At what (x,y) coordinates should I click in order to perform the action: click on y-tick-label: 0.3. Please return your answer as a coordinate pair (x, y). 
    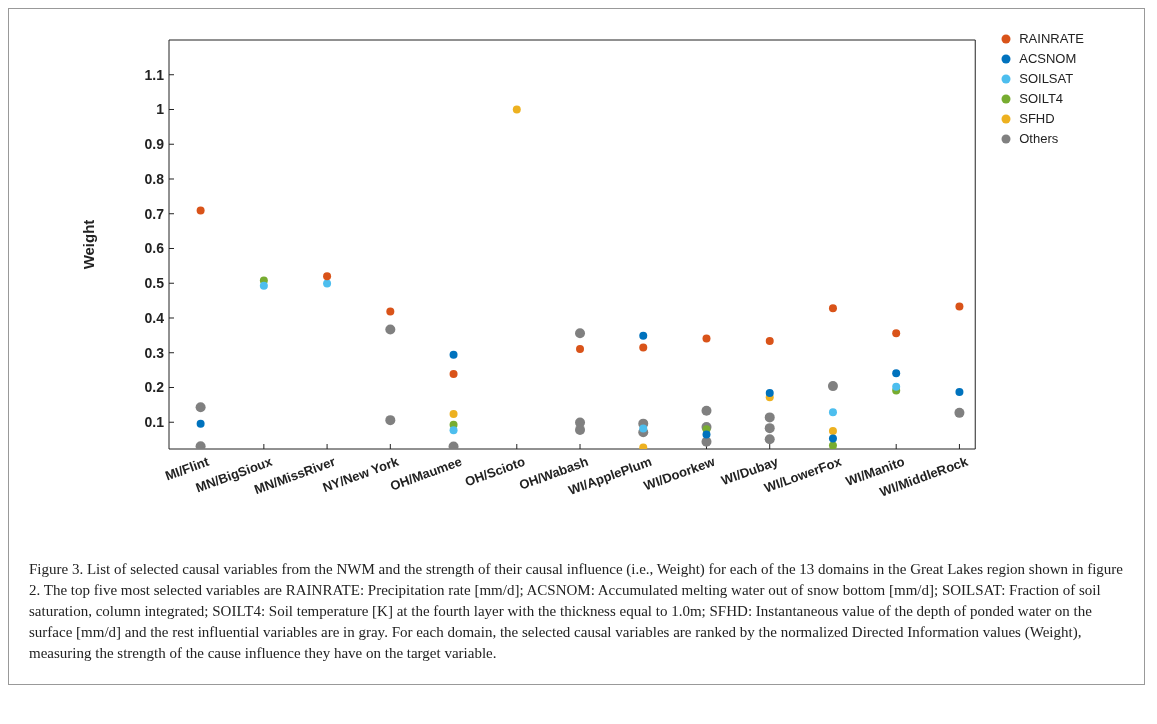
    Looking at the image, I should click on (154, 352).